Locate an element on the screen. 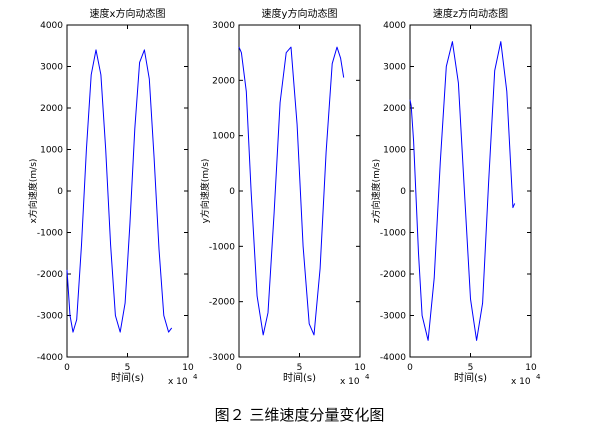 The width and height of the screenshot is (599, 432). y-axis-label: x方向速度(m/s) is located at coordinates (33, 191).